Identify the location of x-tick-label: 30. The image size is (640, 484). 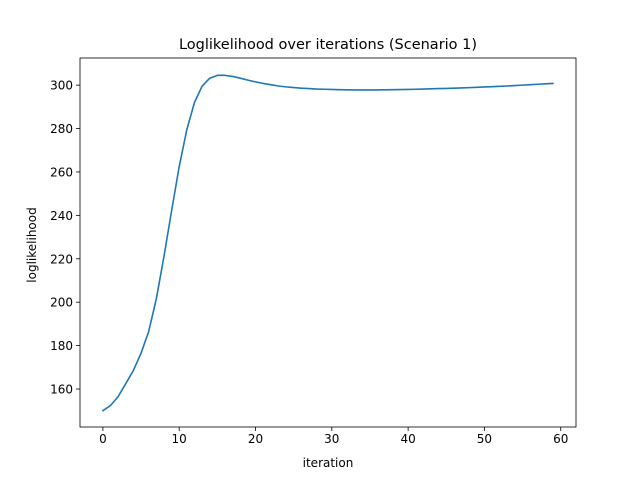
(331, 439).